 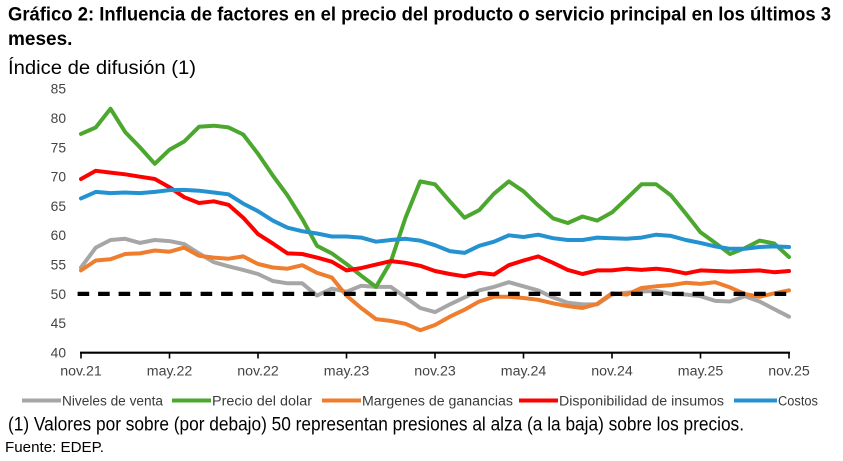 What do you see at coordinates (59, 235) in the screenshot?
I see `svg-text: 60` at bounding box center [59, 235].